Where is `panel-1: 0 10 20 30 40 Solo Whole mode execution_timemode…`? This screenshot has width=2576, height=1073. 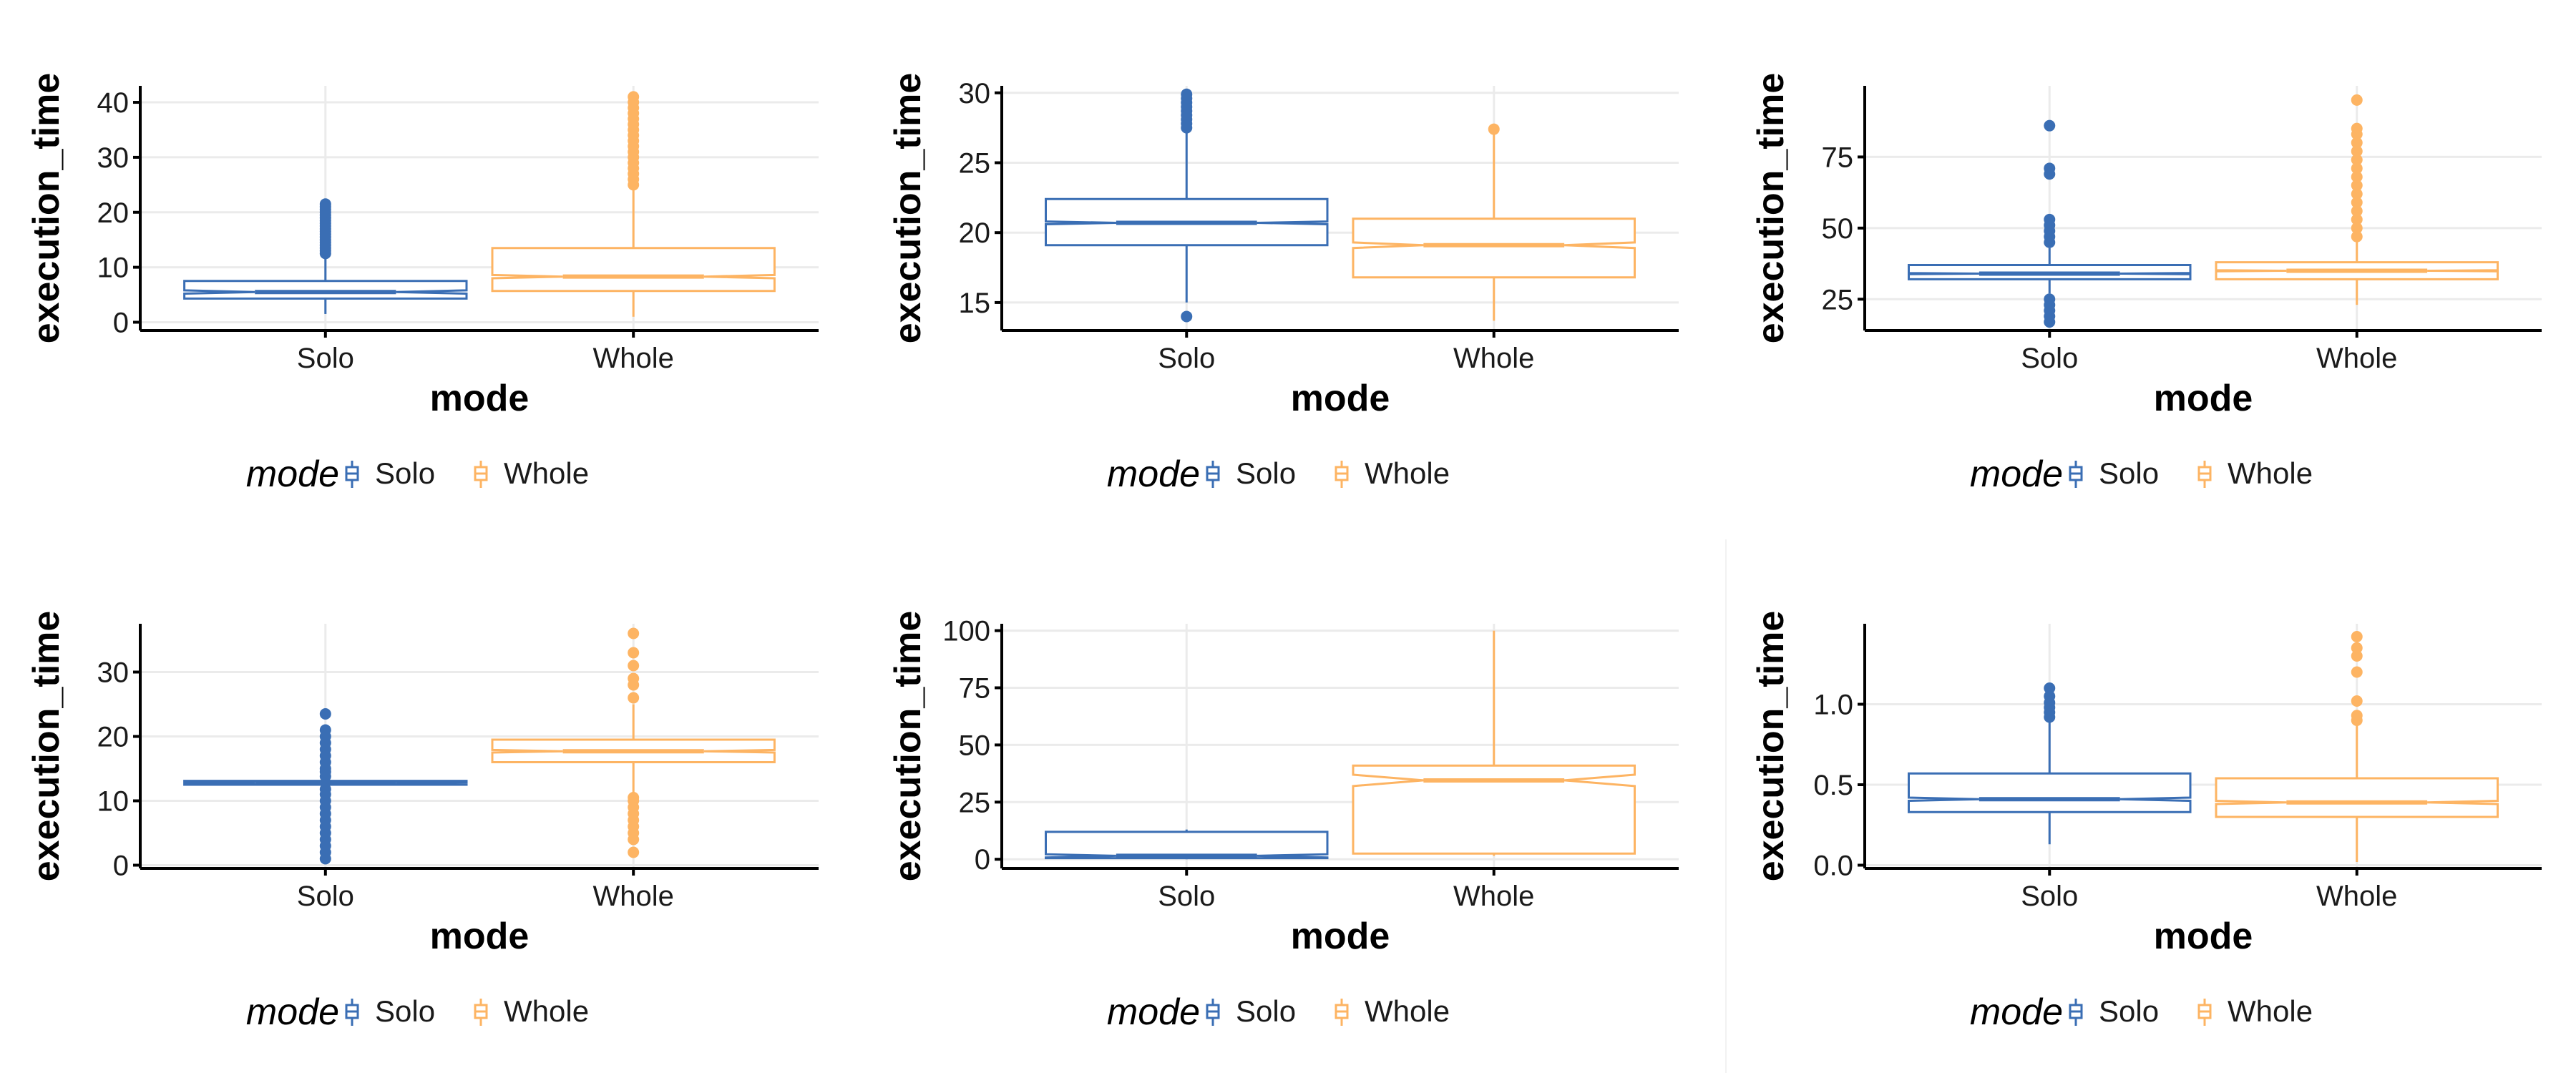 panel-1: 0 10 20 30 40 Solo Whole mode execution_timemode… is located at coordinates (422, 284).